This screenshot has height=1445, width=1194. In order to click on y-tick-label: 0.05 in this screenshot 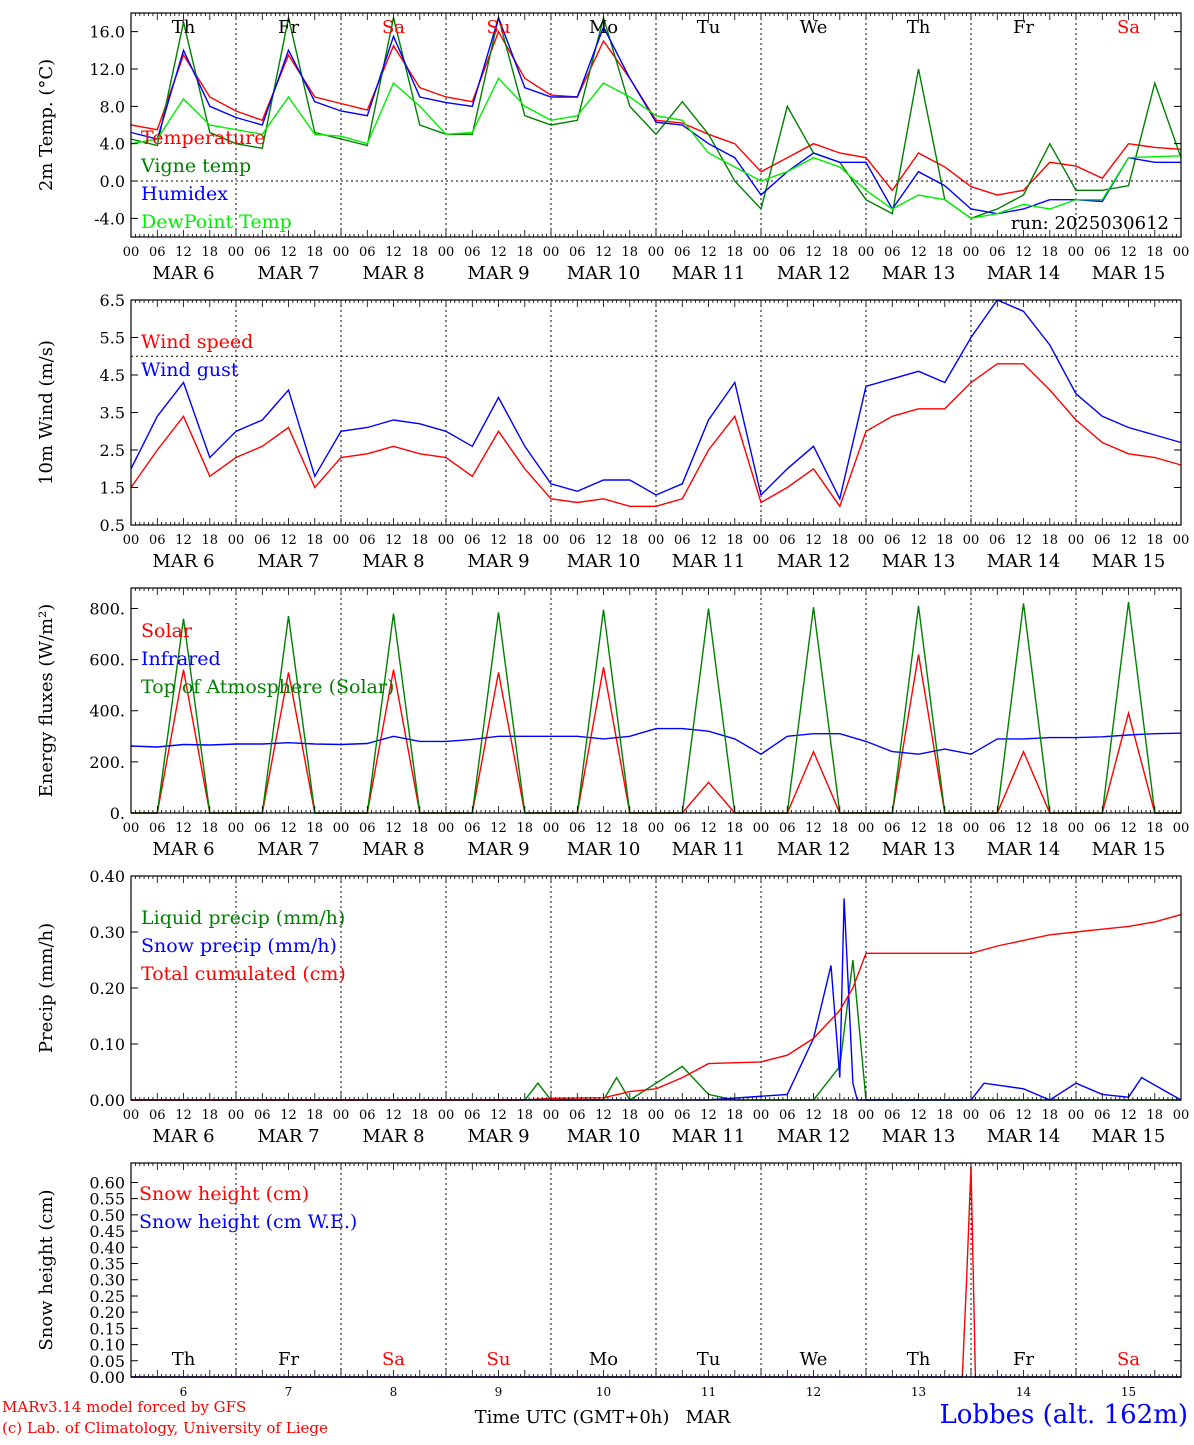, I will do `click(107, 1361)`.